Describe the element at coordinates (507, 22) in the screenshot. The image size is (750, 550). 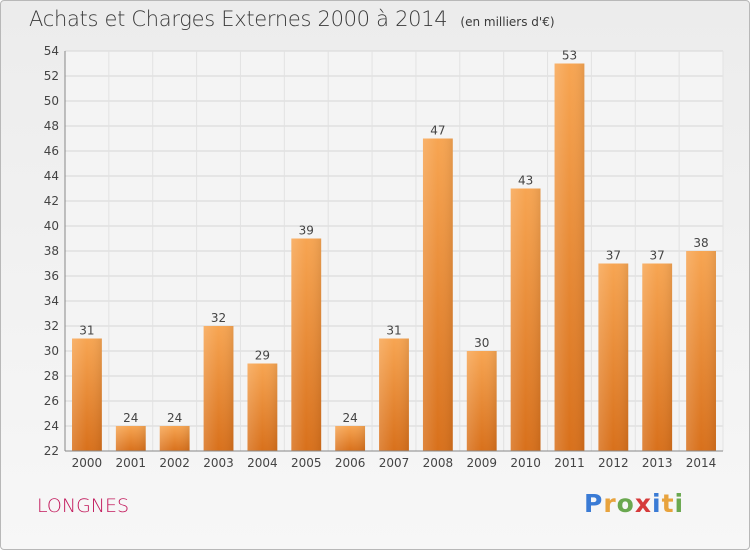
I see `chart-subtitle: (en milliers d'€)` at that location.